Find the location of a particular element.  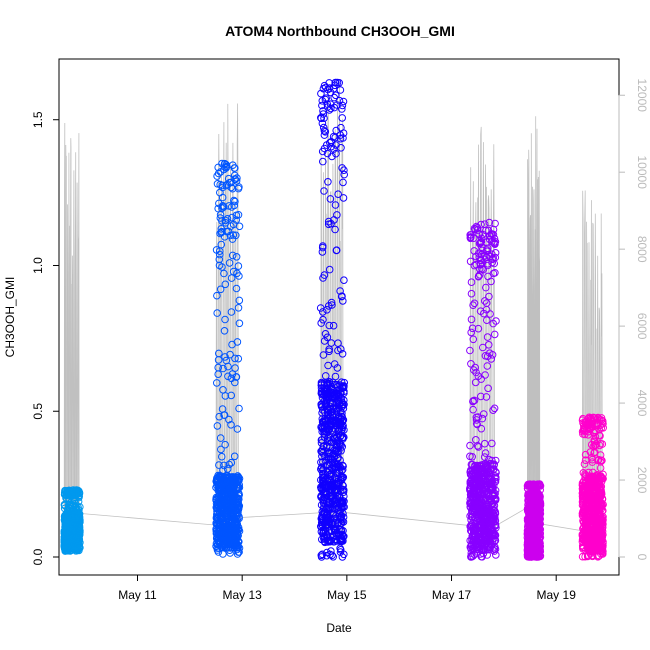

x-tick-label: May 13 is located at coordinates (242, 595).